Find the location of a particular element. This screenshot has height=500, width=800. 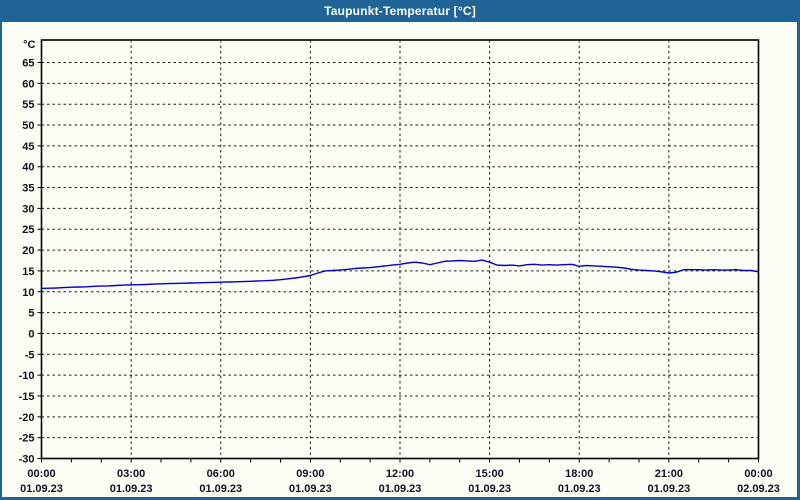

window-title: Taupunkt-Temperatur [°C] is located at coordinates (400, 11).